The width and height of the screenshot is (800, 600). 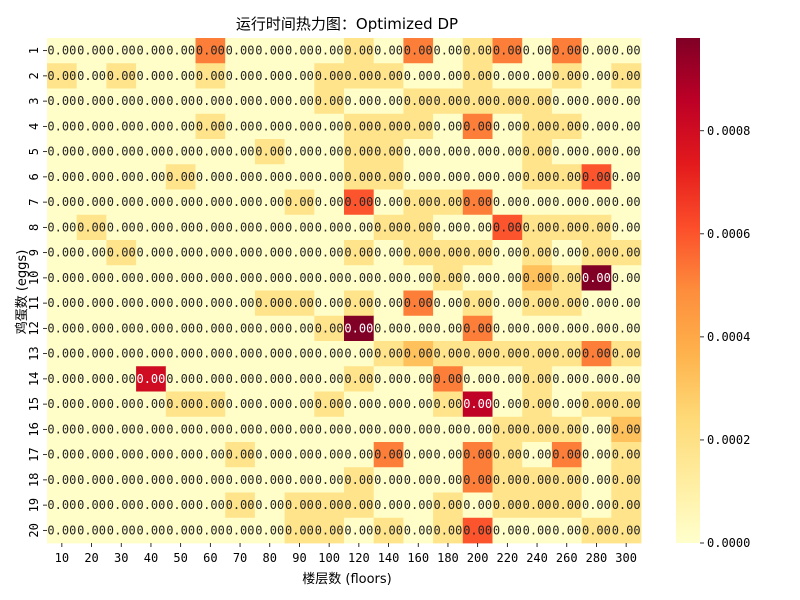 I want to click on colorbar-tick-label: 0.0006, so click(x=728, y=234).